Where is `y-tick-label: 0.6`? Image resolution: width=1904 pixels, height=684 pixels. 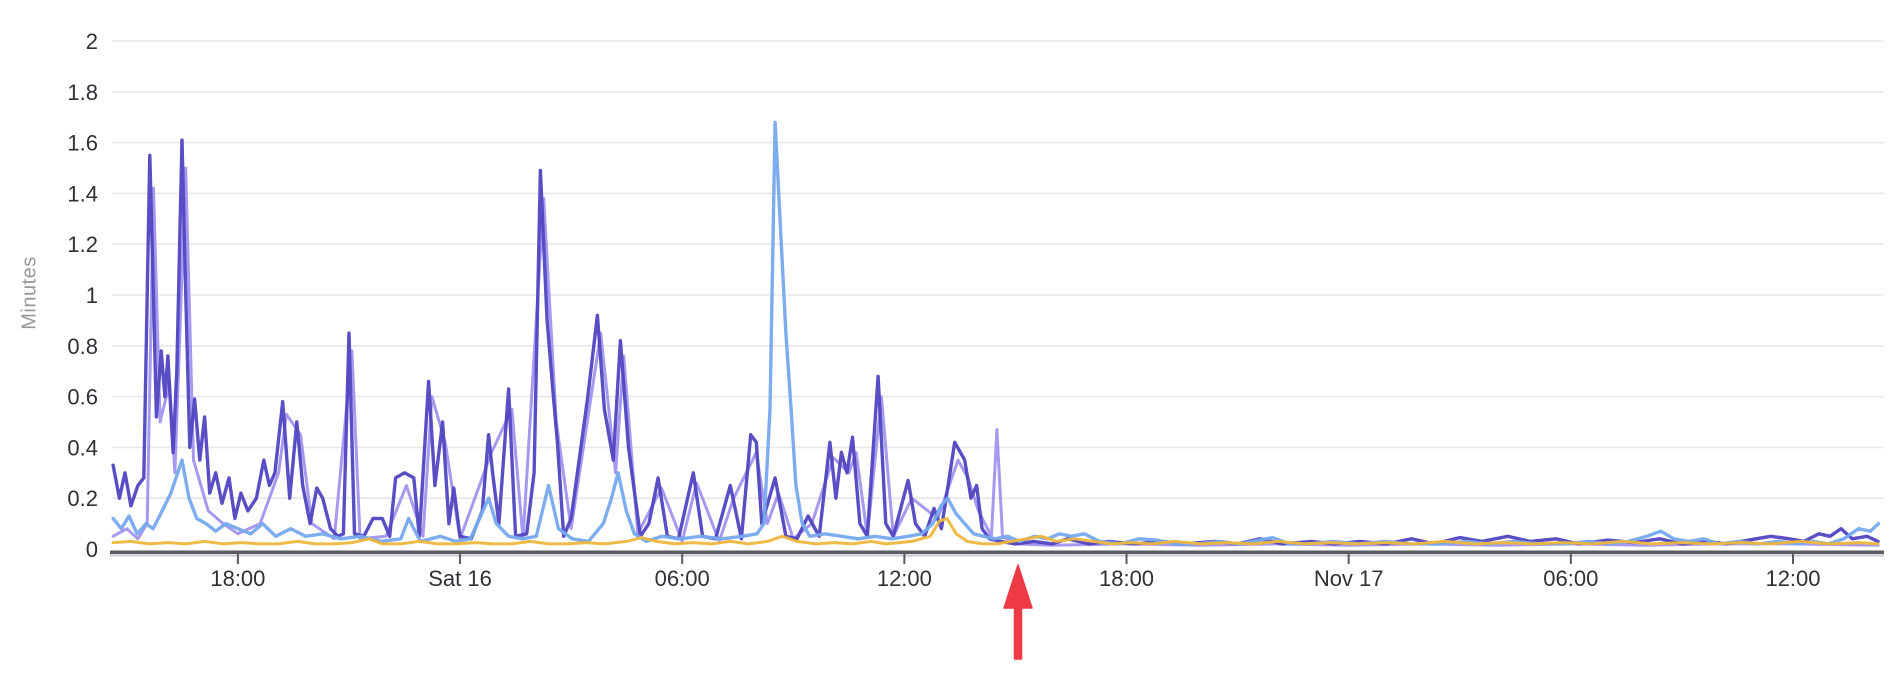
y-tick-label: 0.6 is located at coordinates (82, 397).